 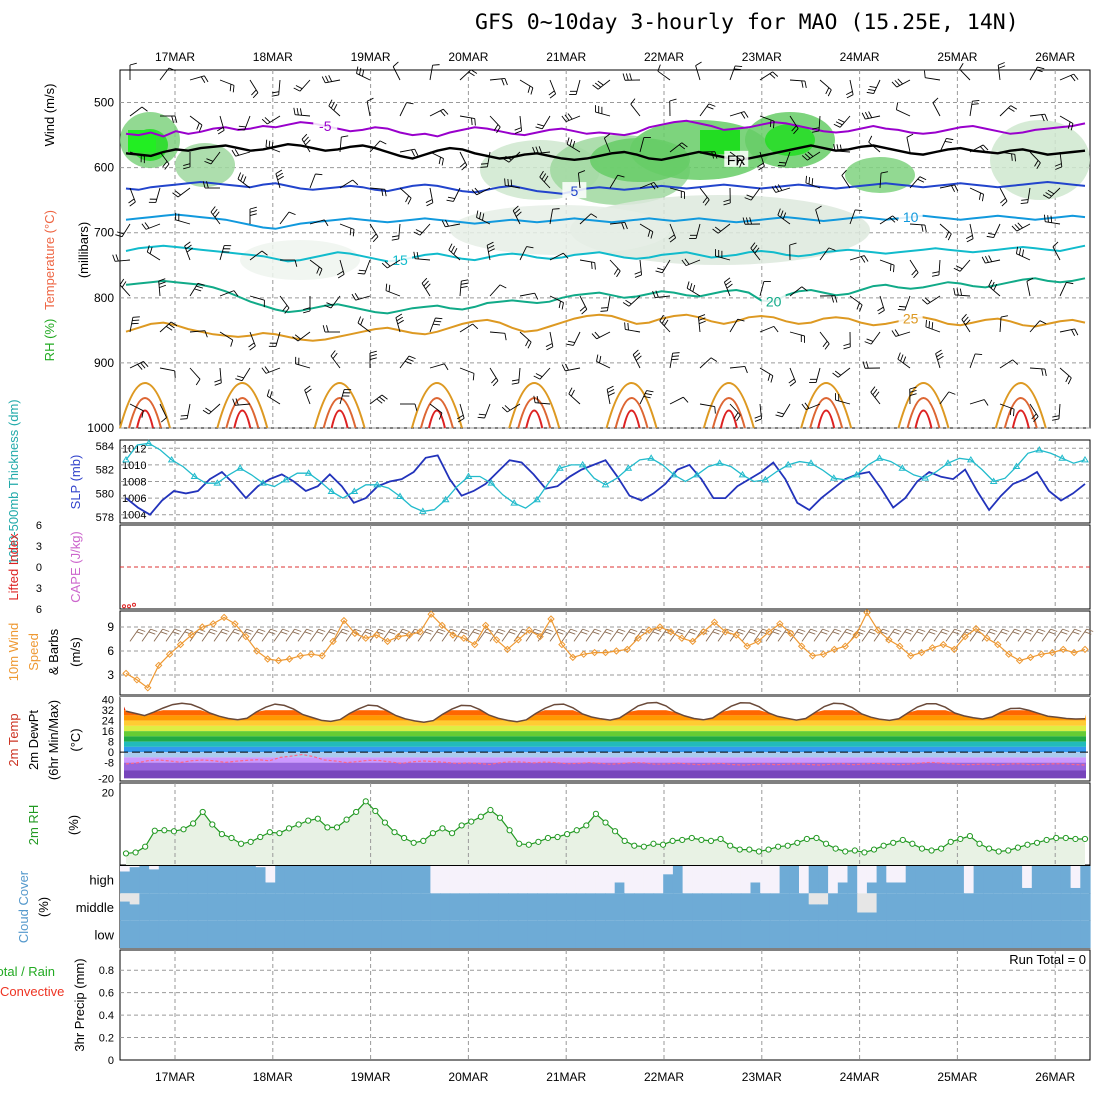 I want to click on slp-tick-label: 1006, so click(x=134, y=499).